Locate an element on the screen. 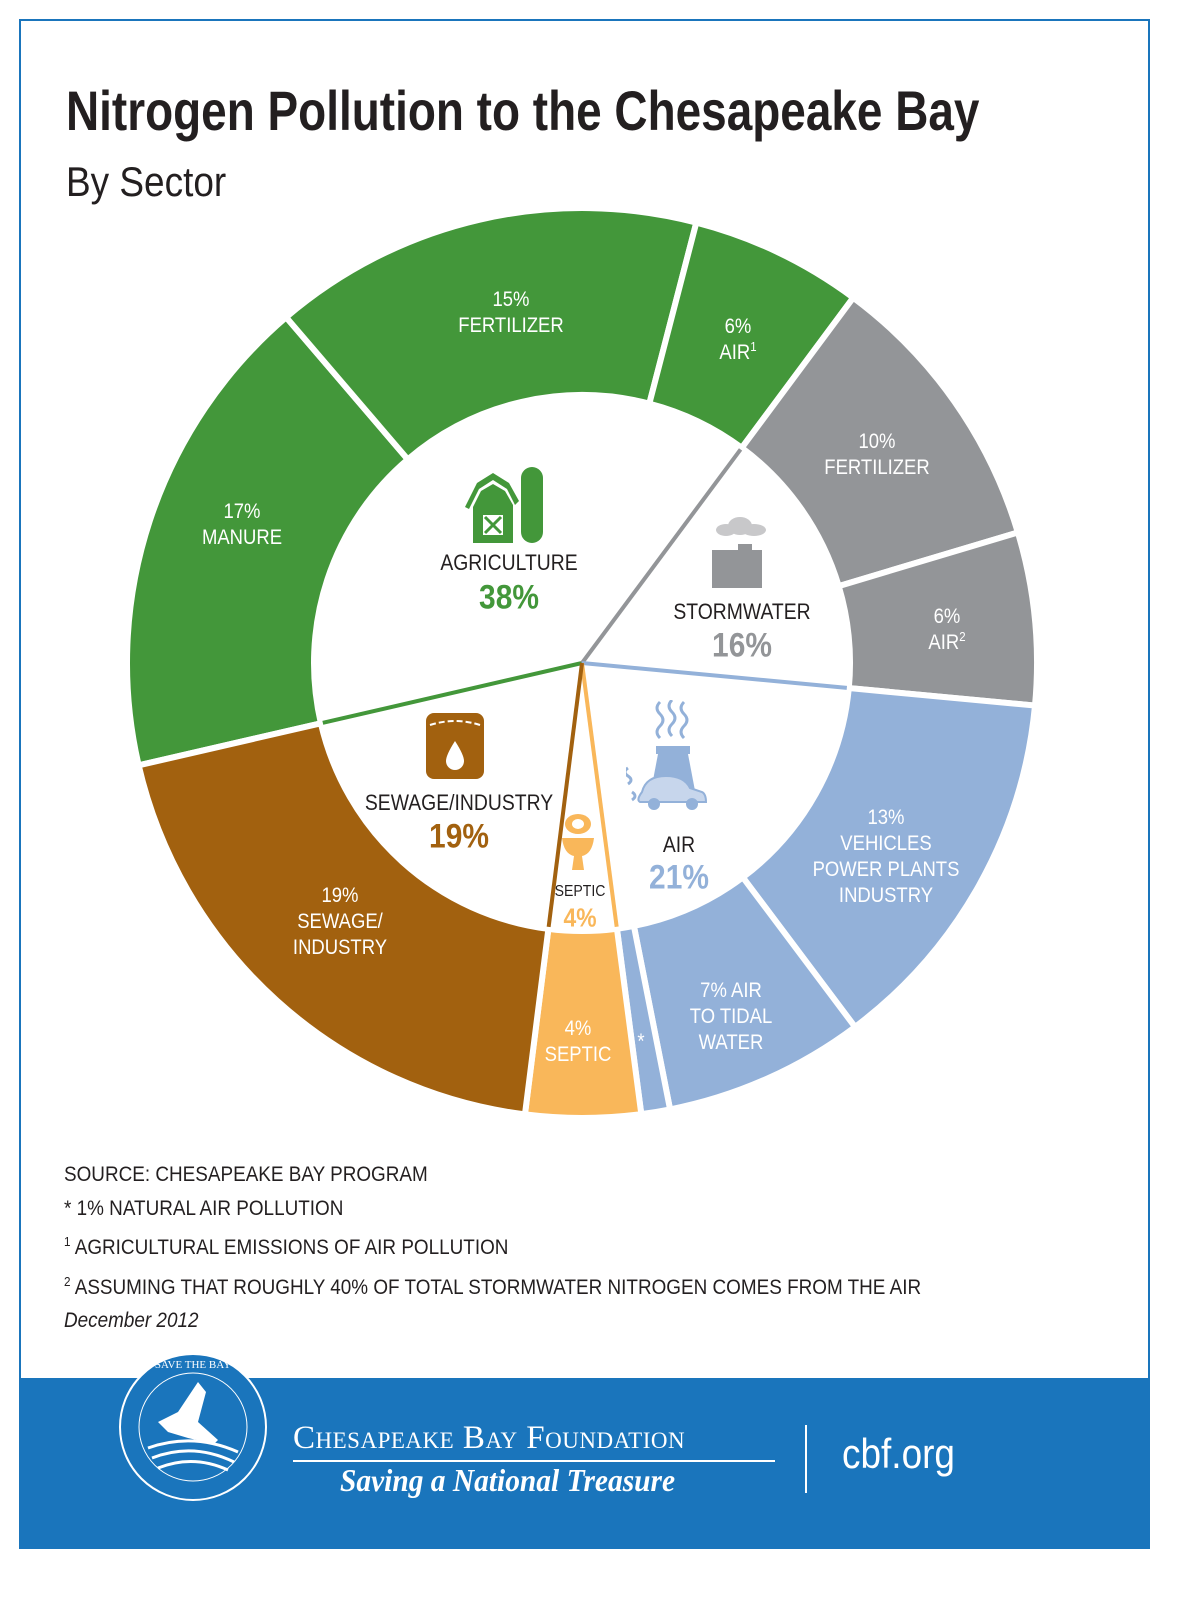 Image resolution: width=1193 pixels, height=1600 pixels. sector-name-air: AIR is located at coordinates (679, 844).